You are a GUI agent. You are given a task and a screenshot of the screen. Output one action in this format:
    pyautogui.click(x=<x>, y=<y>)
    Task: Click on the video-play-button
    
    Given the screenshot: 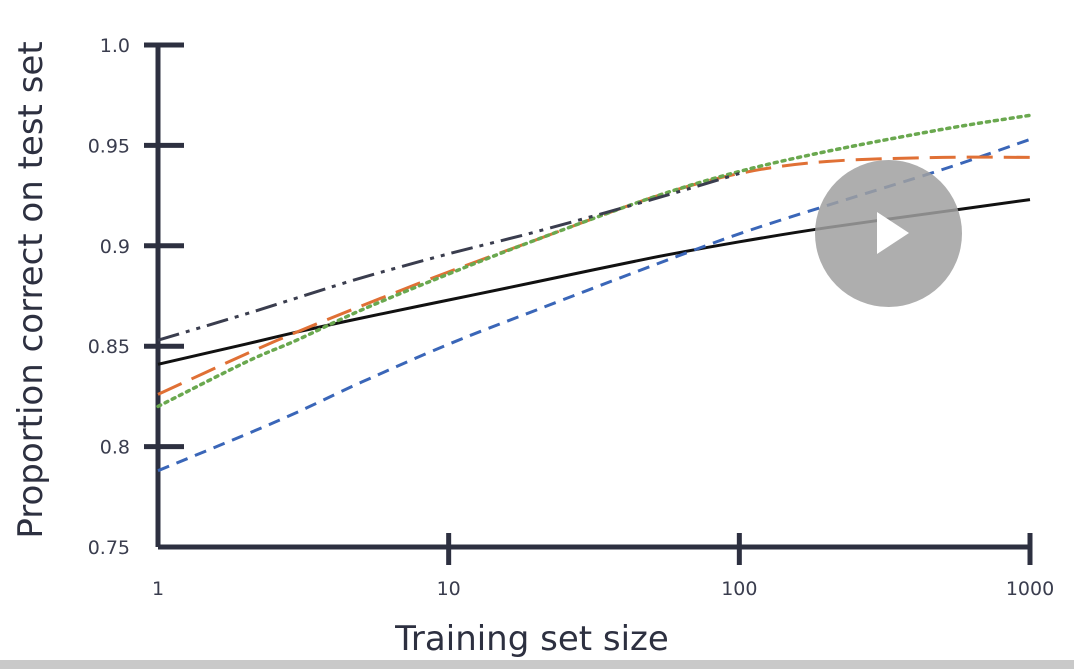 What is the action you would take?
    pyautogui.click(x=888, y=233)
    